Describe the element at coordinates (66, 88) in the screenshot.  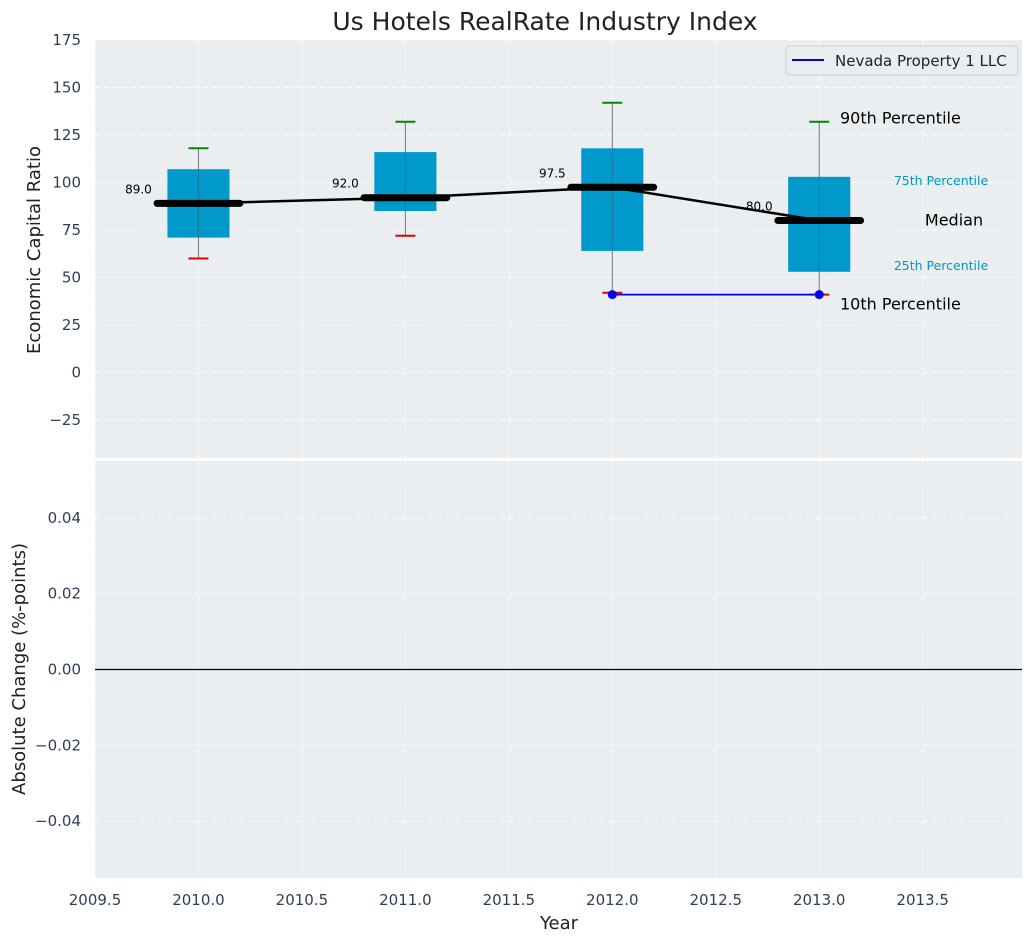
I see `top-y-tick-label: 150` at that location.